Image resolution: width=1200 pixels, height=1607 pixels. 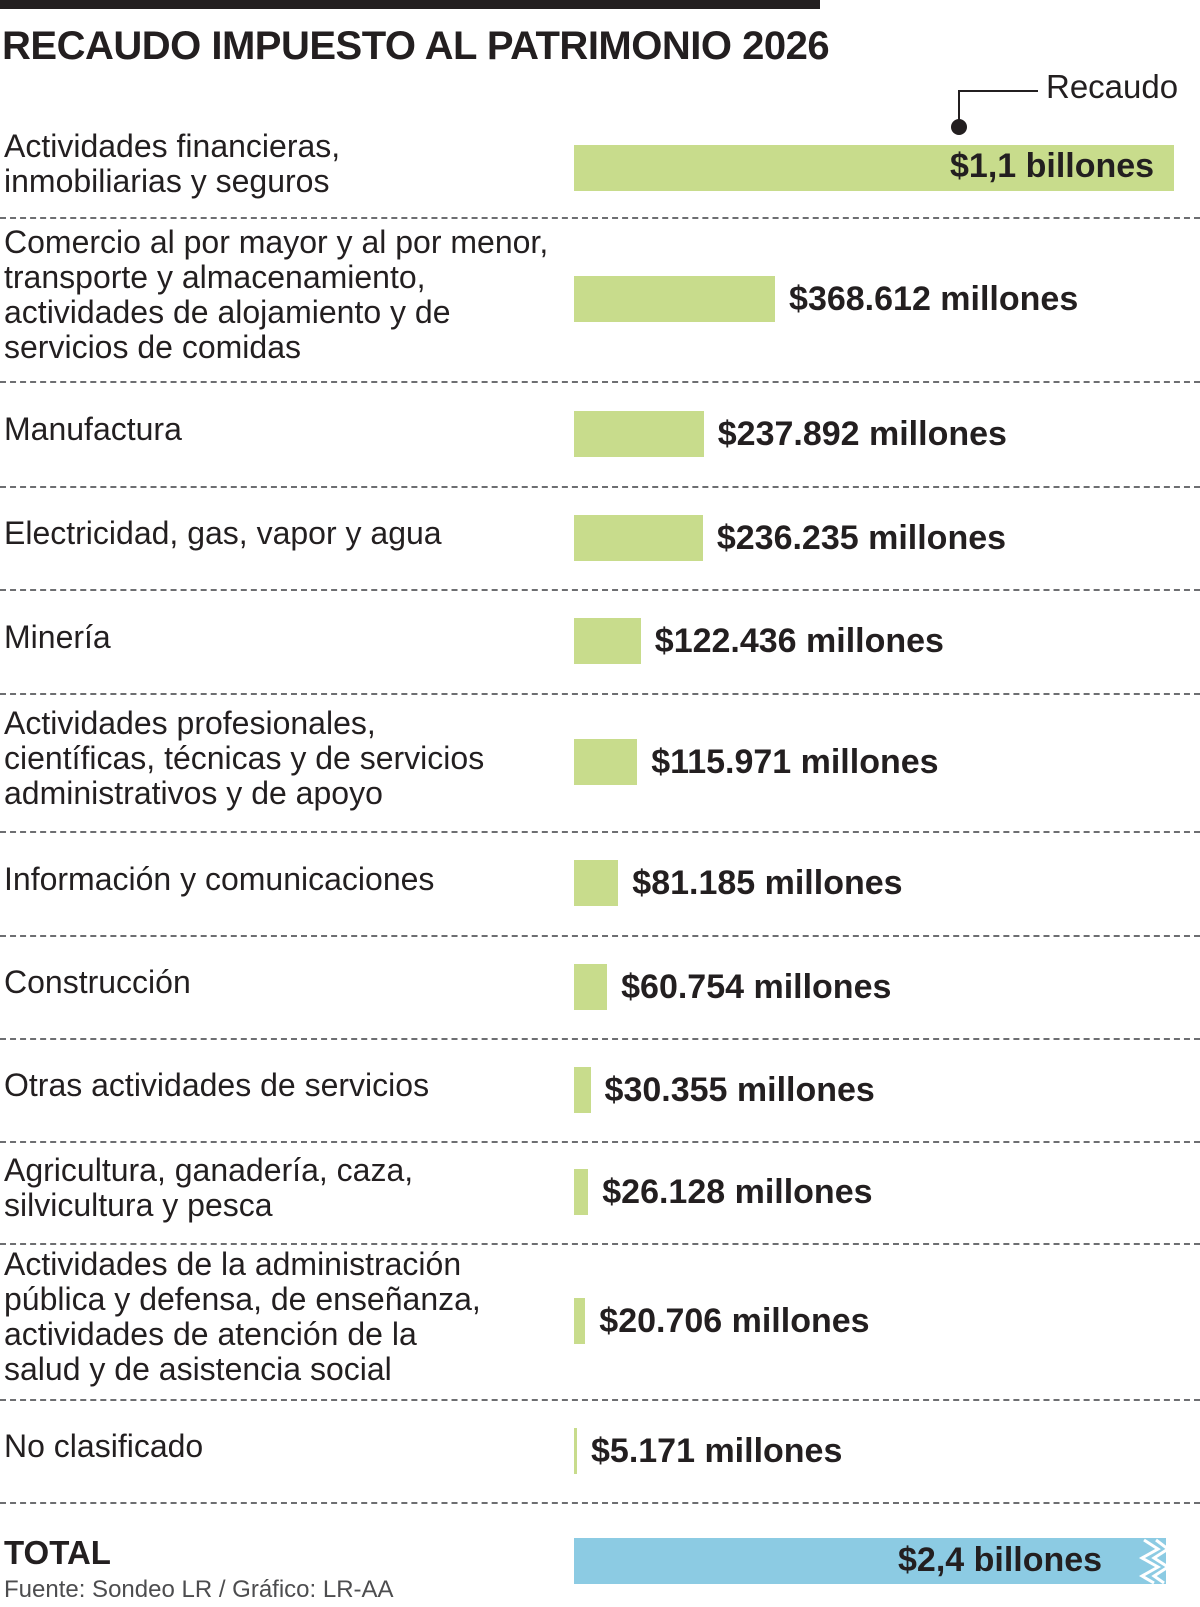 I want to click on value-label: $1,1 billones, so click(x=1052, y=165).